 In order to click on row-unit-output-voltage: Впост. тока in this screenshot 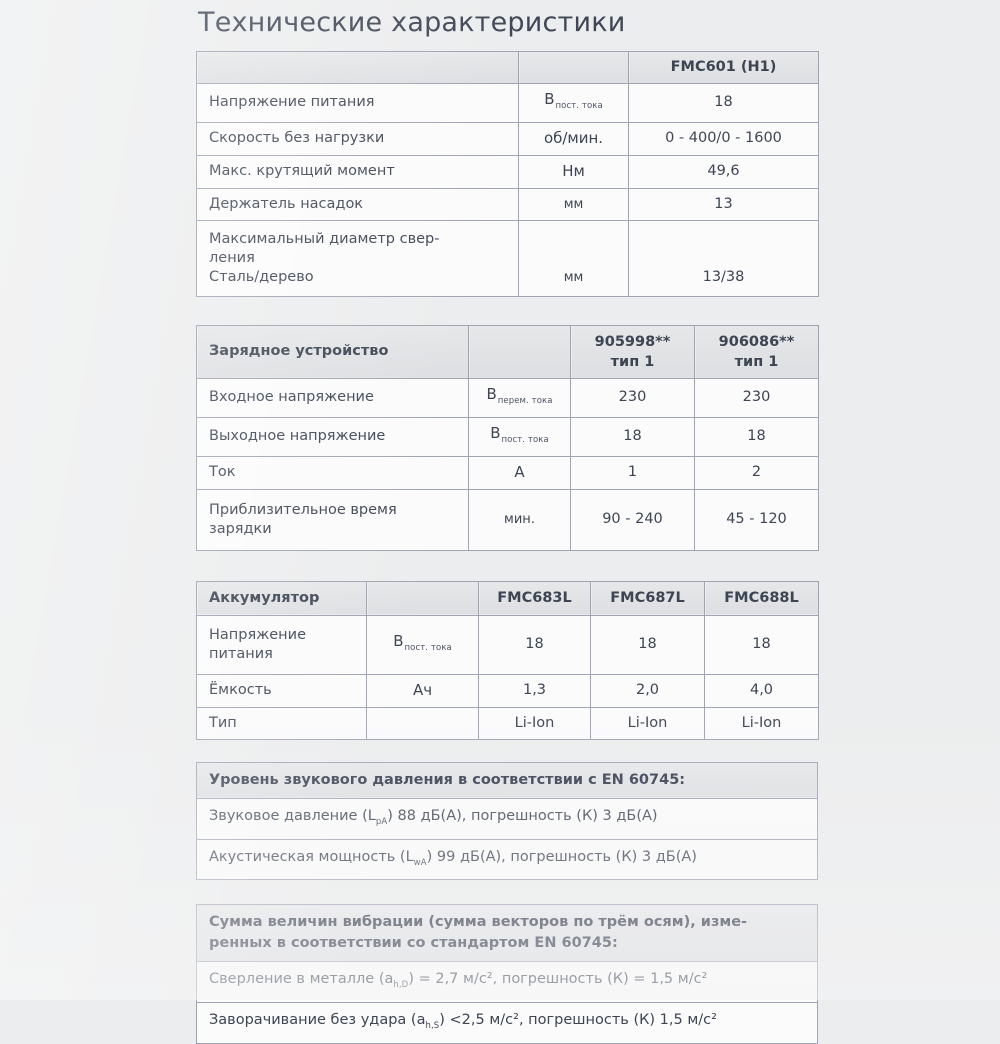, I will do `click(519, 436)`.